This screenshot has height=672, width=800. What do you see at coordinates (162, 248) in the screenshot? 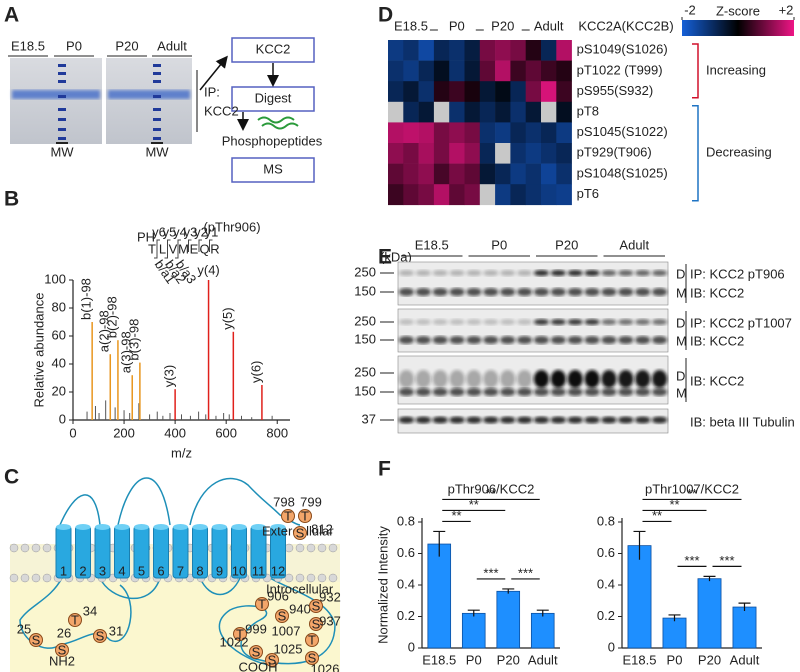
I see `sequence-letter: L` at bounding box center [162, 248].